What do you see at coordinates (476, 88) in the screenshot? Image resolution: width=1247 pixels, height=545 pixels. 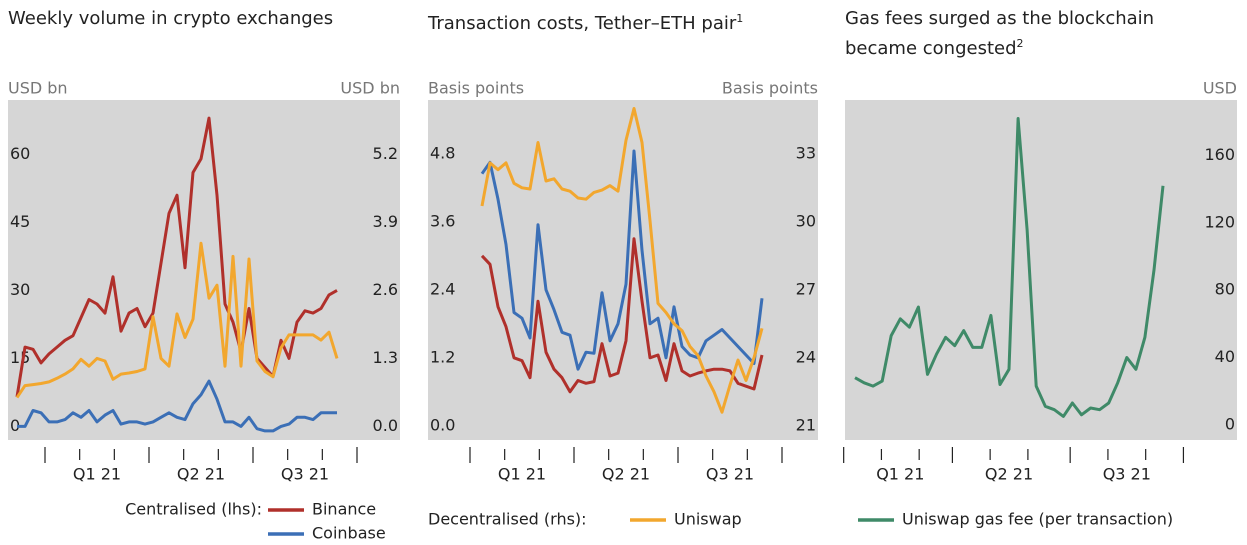 I see `y-axis-label: Basis points` at bounding box center [476, 88].